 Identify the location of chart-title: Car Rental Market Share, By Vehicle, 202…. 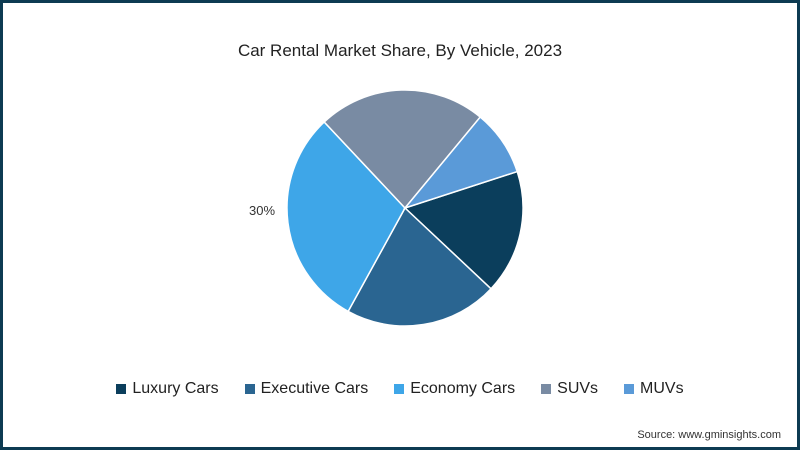
(400, 50).